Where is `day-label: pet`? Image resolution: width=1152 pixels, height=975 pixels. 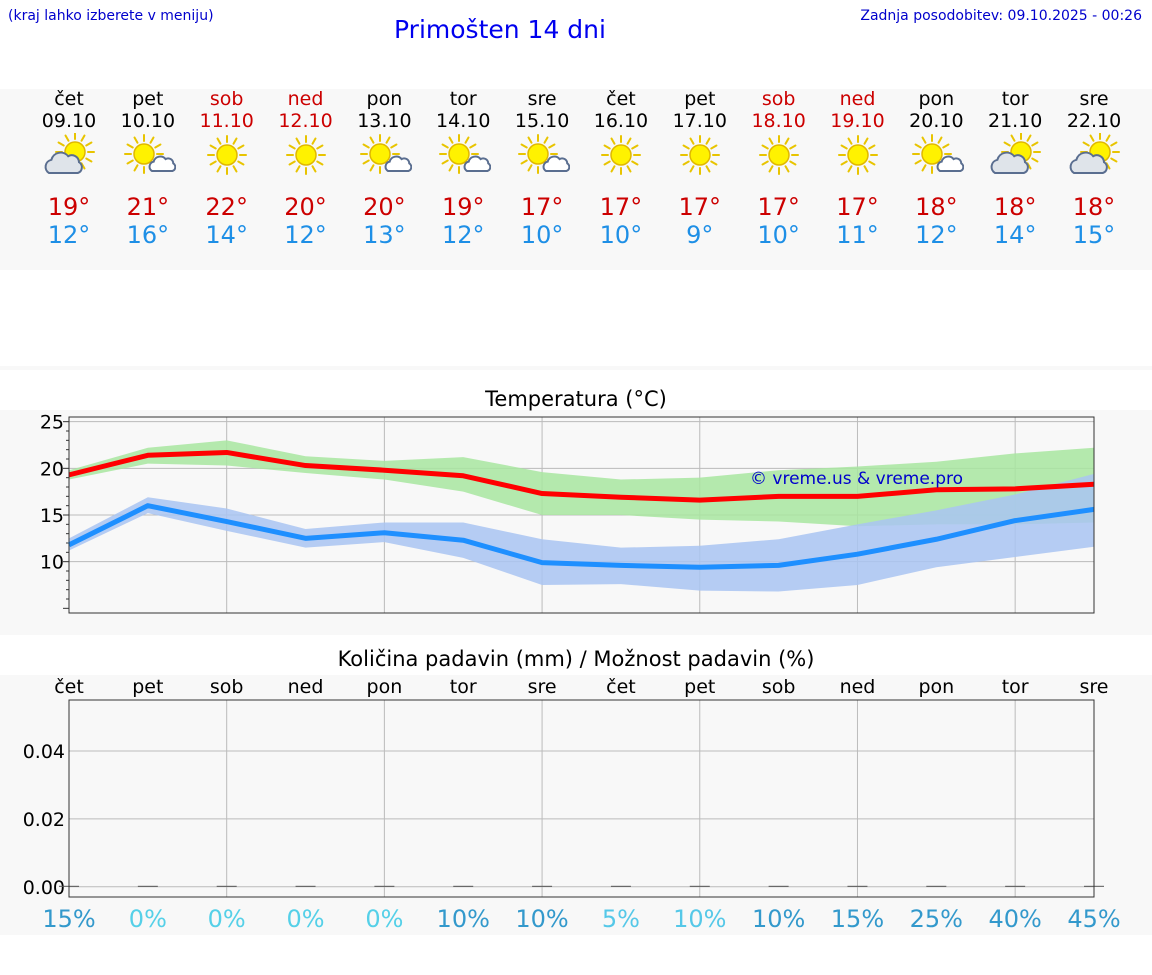
day-label: pet is located at coordinates (699, 687).